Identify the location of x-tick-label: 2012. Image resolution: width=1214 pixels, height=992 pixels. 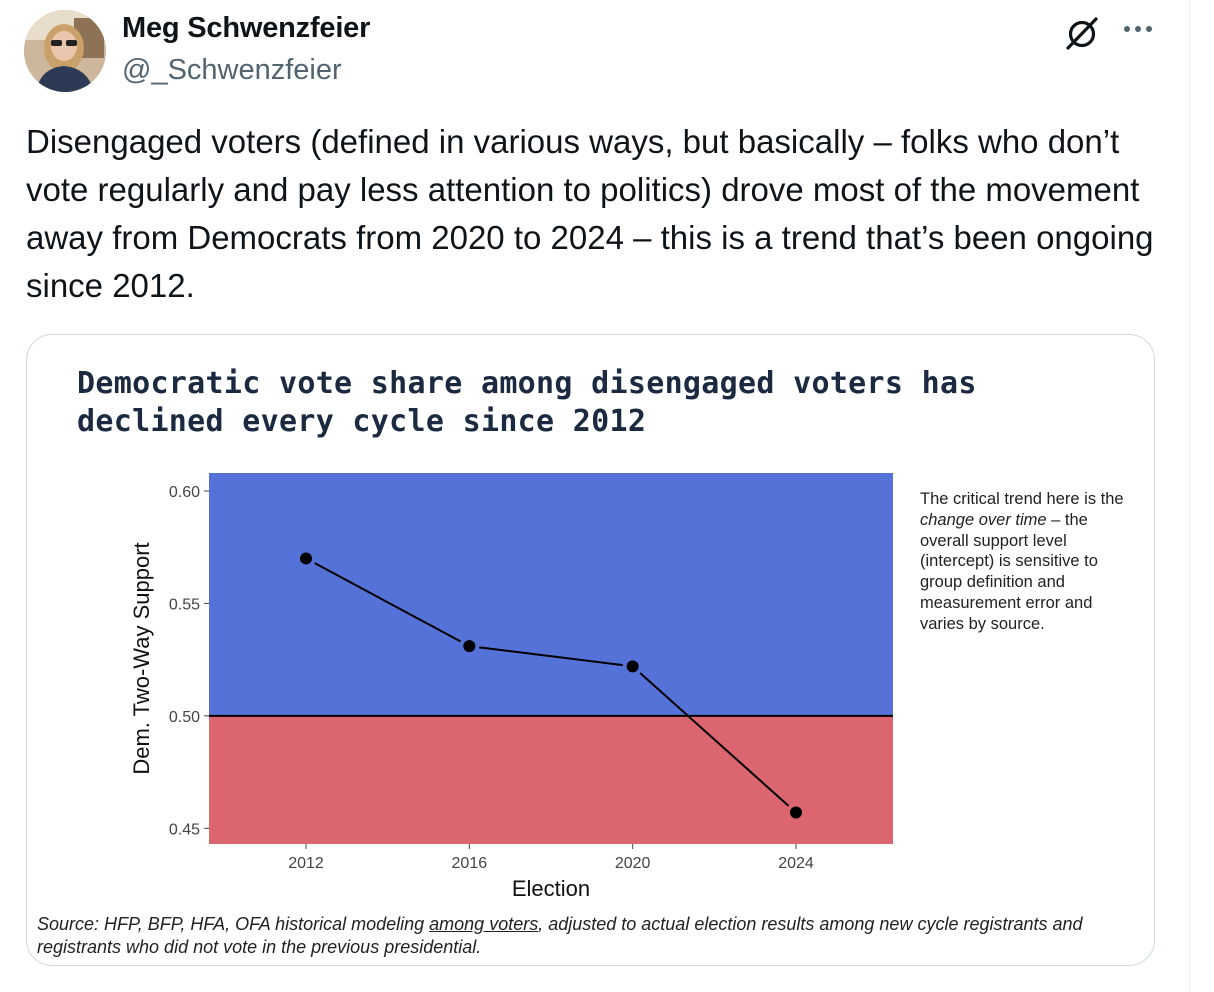
(306, 863).